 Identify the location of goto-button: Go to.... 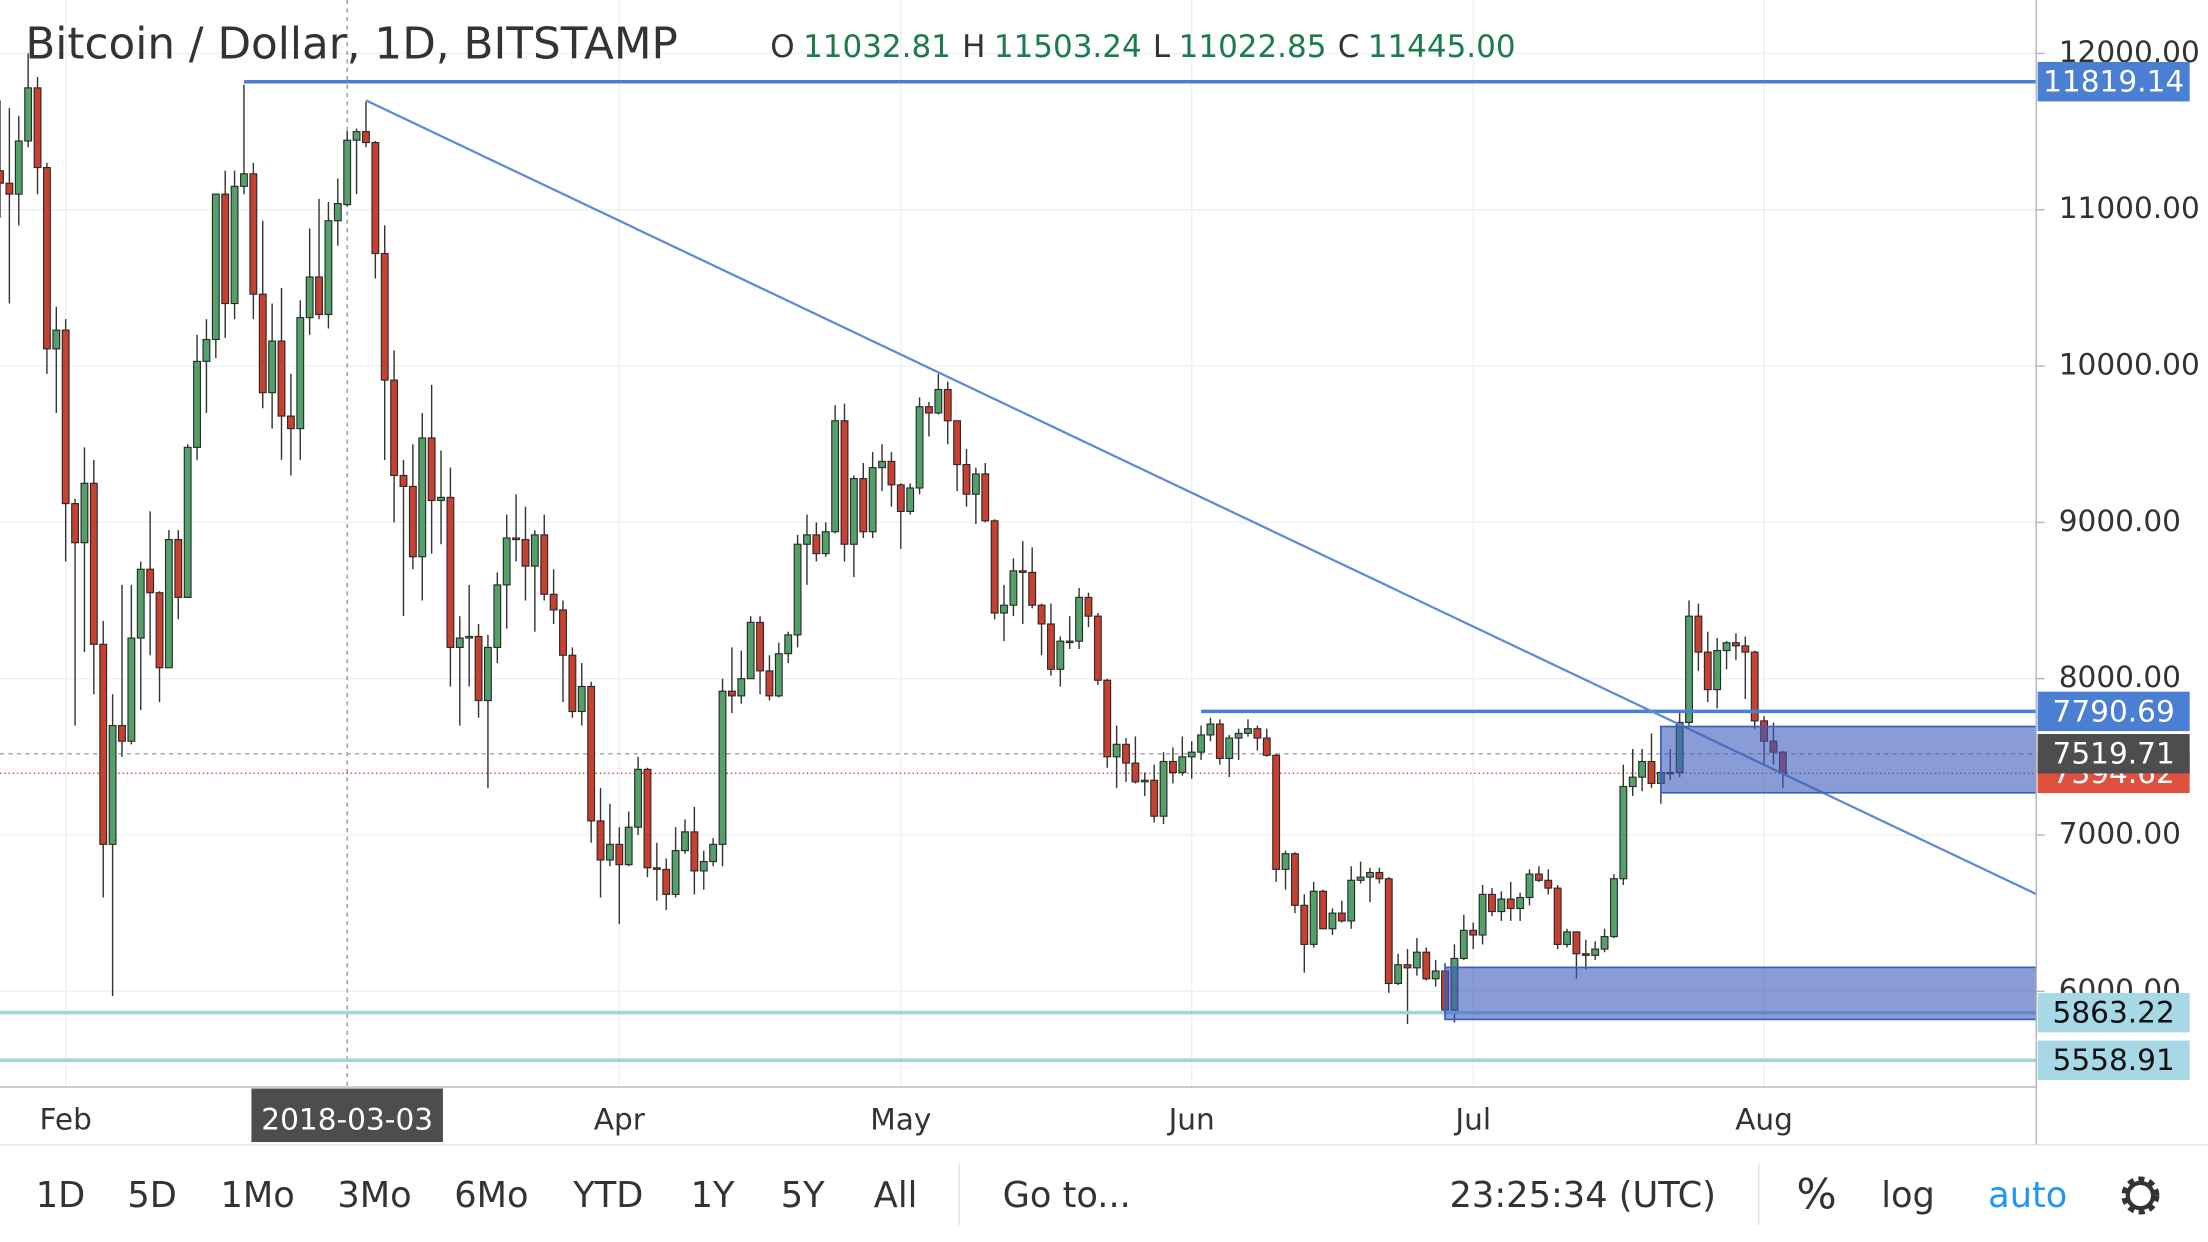
(1067, 1195).